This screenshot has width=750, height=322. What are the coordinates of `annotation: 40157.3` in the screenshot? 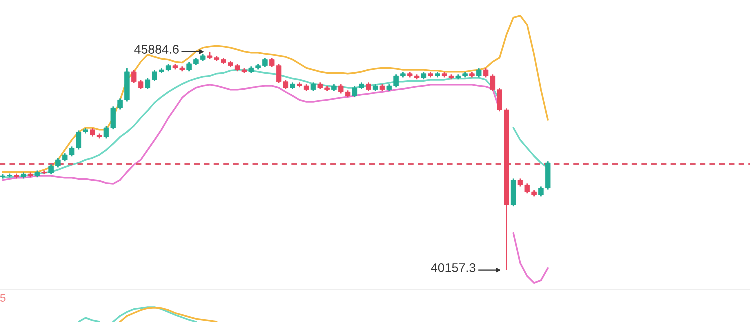 It's located at (453, 267).